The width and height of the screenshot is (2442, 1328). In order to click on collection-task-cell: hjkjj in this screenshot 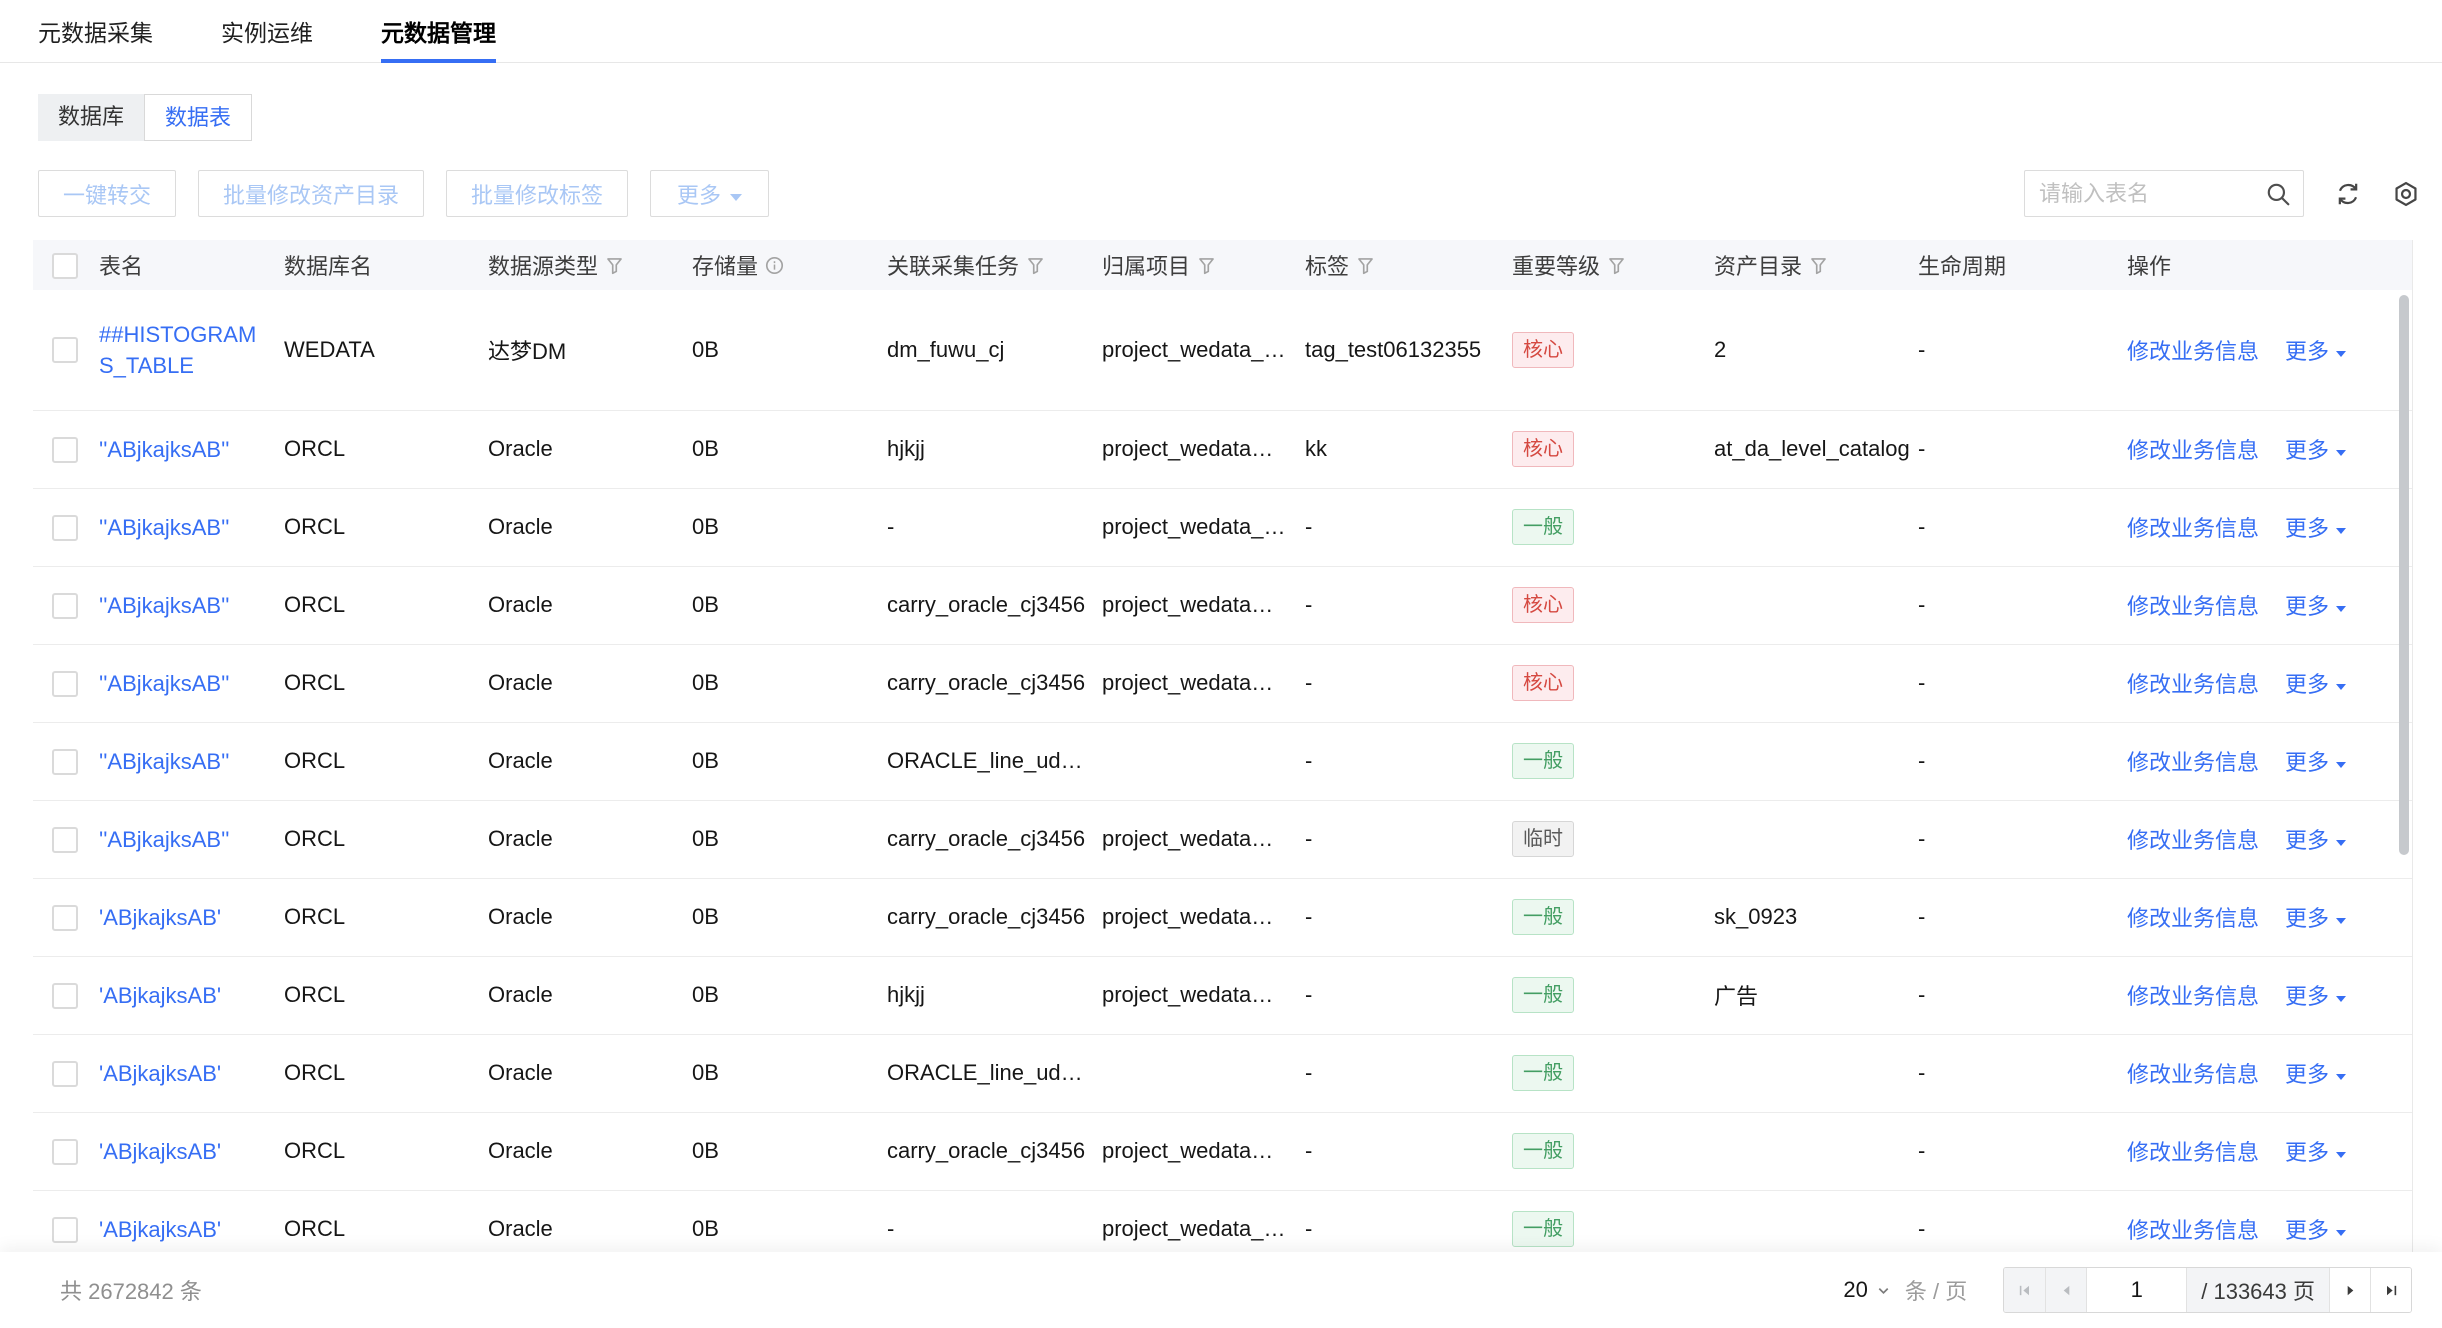, I will do `click(994, 995)`.